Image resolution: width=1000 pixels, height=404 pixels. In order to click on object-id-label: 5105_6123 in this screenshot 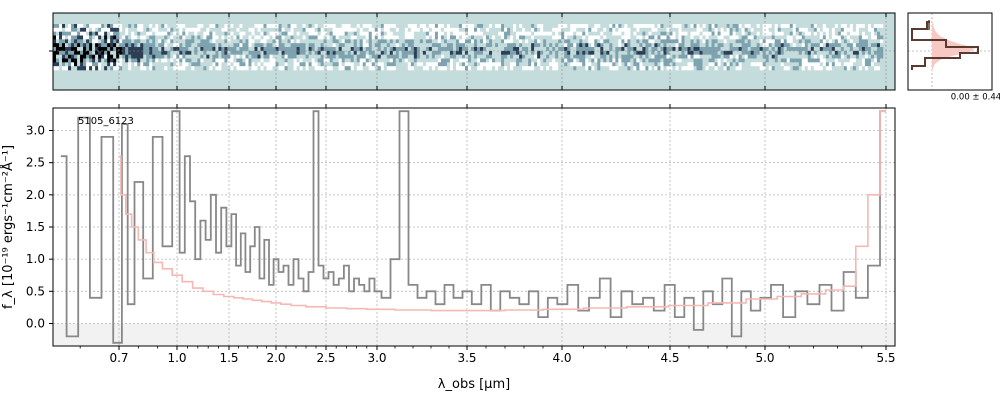, I will do `click(106, 121)`.